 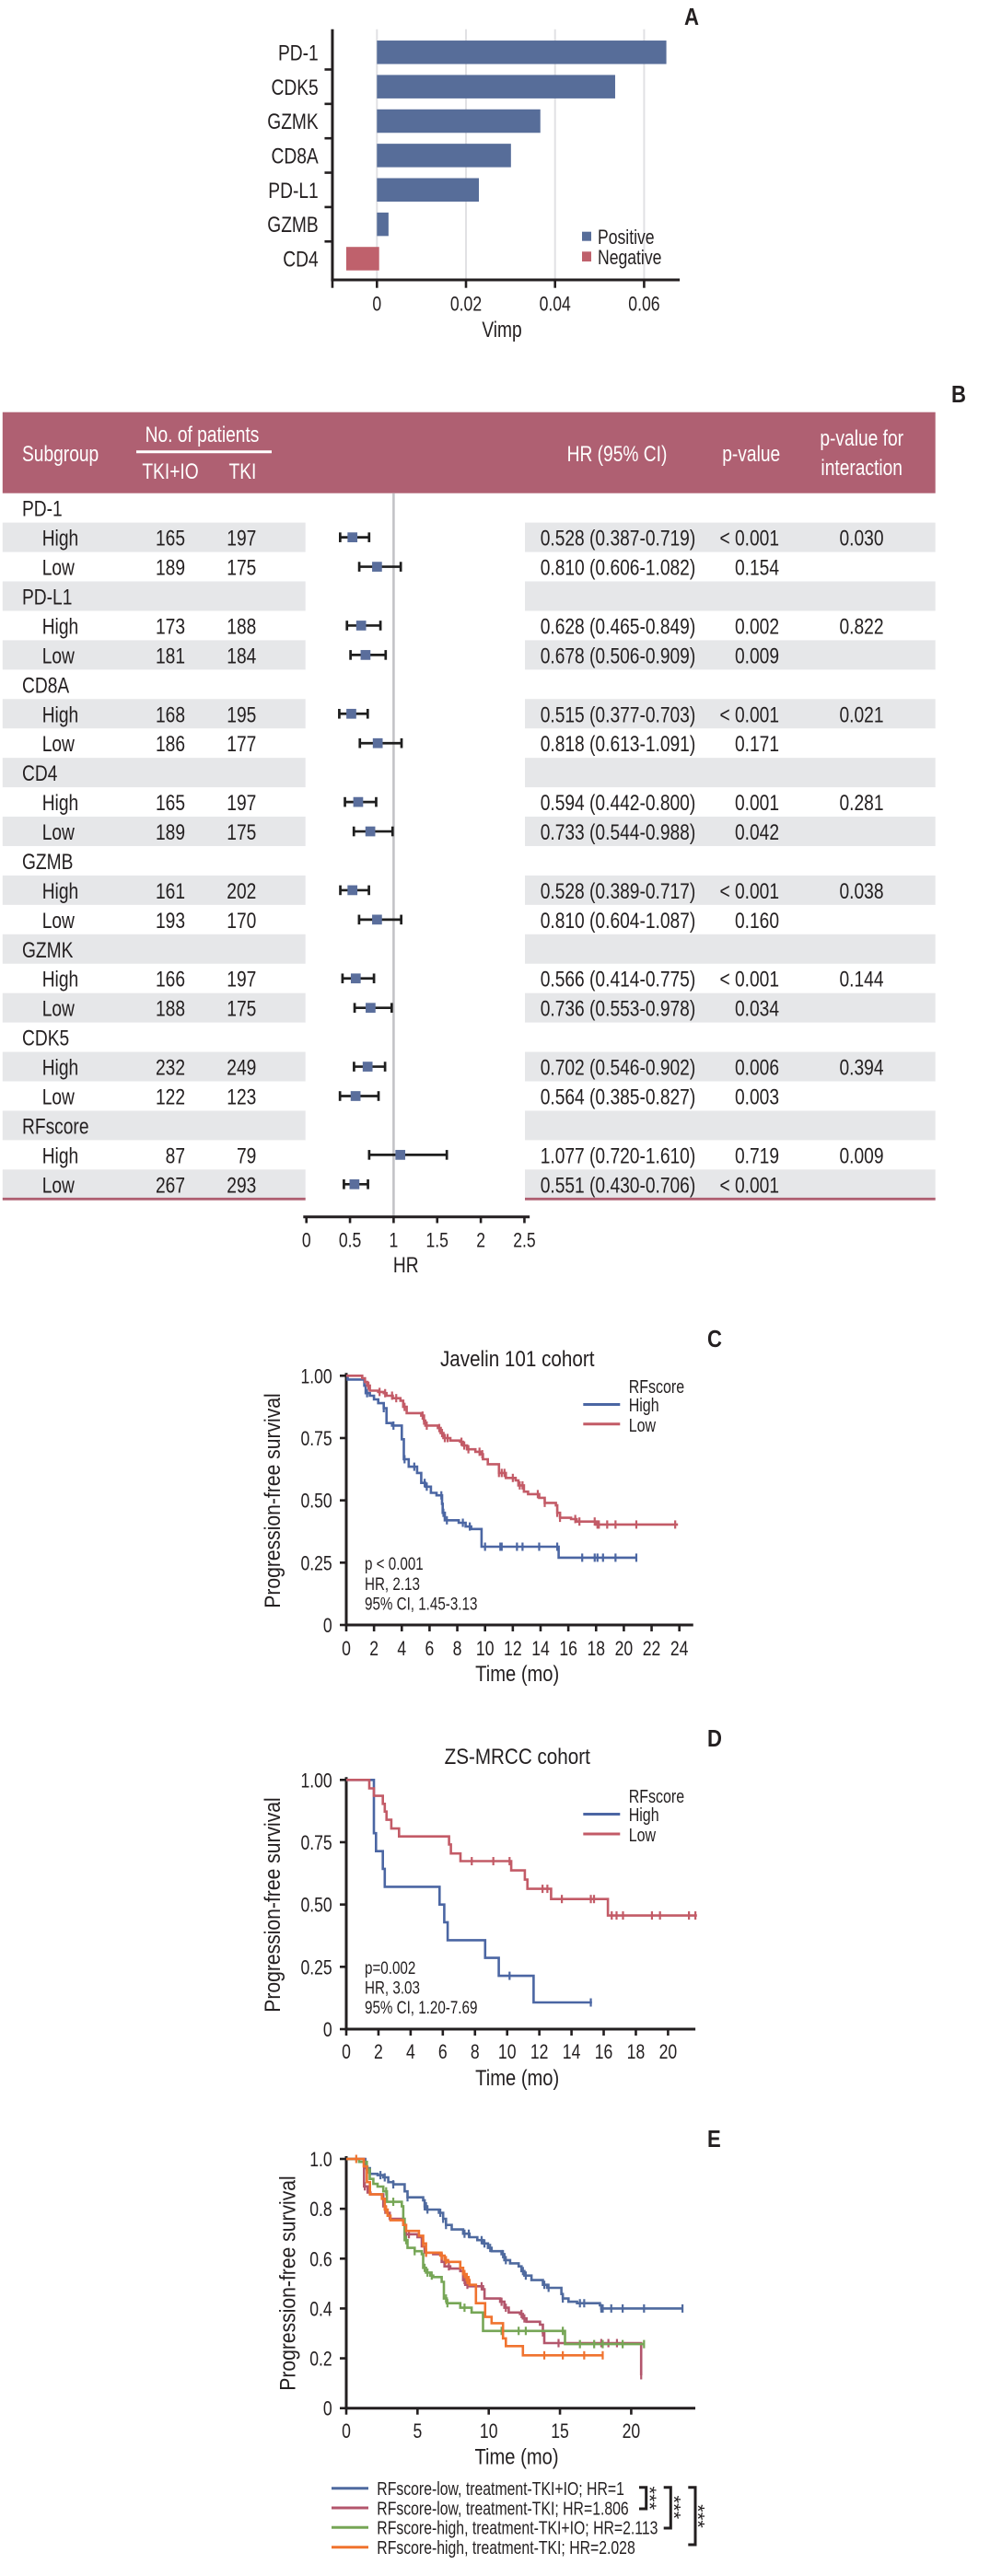 What do you see at coordinates (757, 655) in the screenshot?
I see `p-value: 0.009` at bounding box center [757, 655].